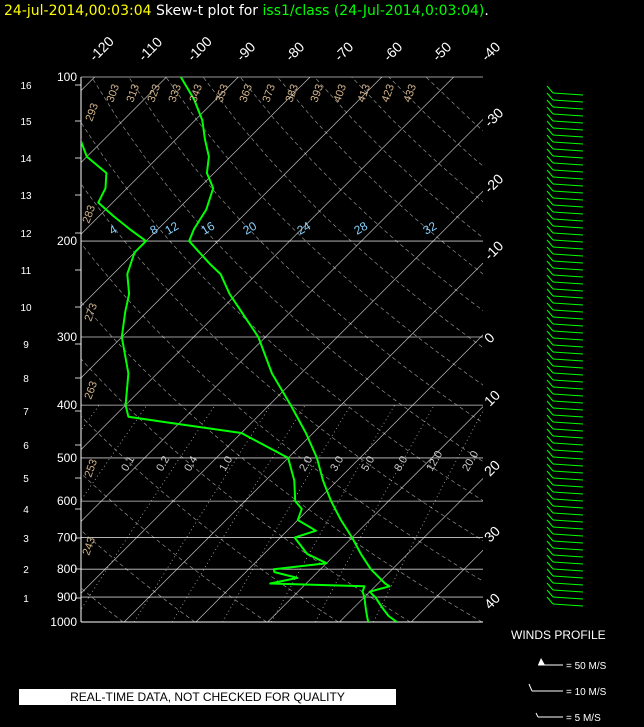  What do you see at coordinates (26, 234) in the screenshot?
I see `height-tick-label: 12` at bounding box center [26, 234].